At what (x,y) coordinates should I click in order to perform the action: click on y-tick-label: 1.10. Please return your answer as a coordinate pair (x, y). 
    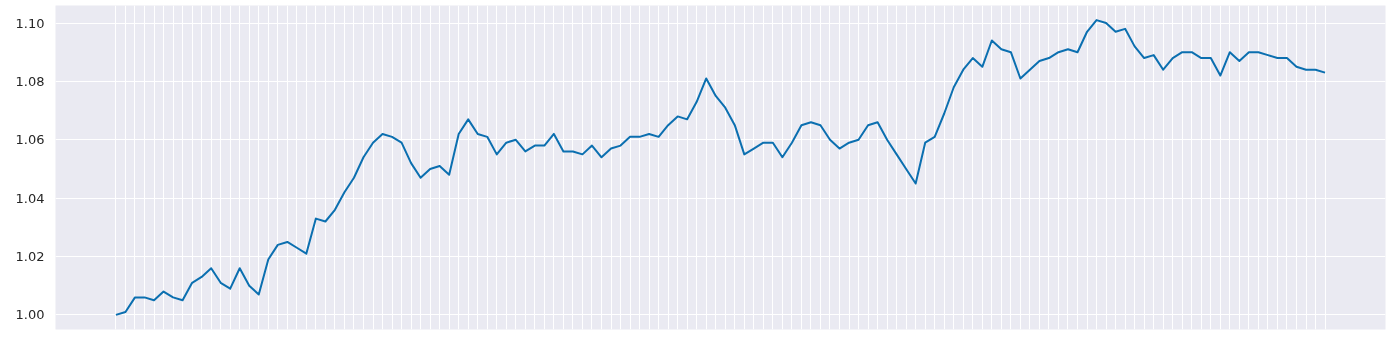
    Looking at the image, I should click on (30, 23).